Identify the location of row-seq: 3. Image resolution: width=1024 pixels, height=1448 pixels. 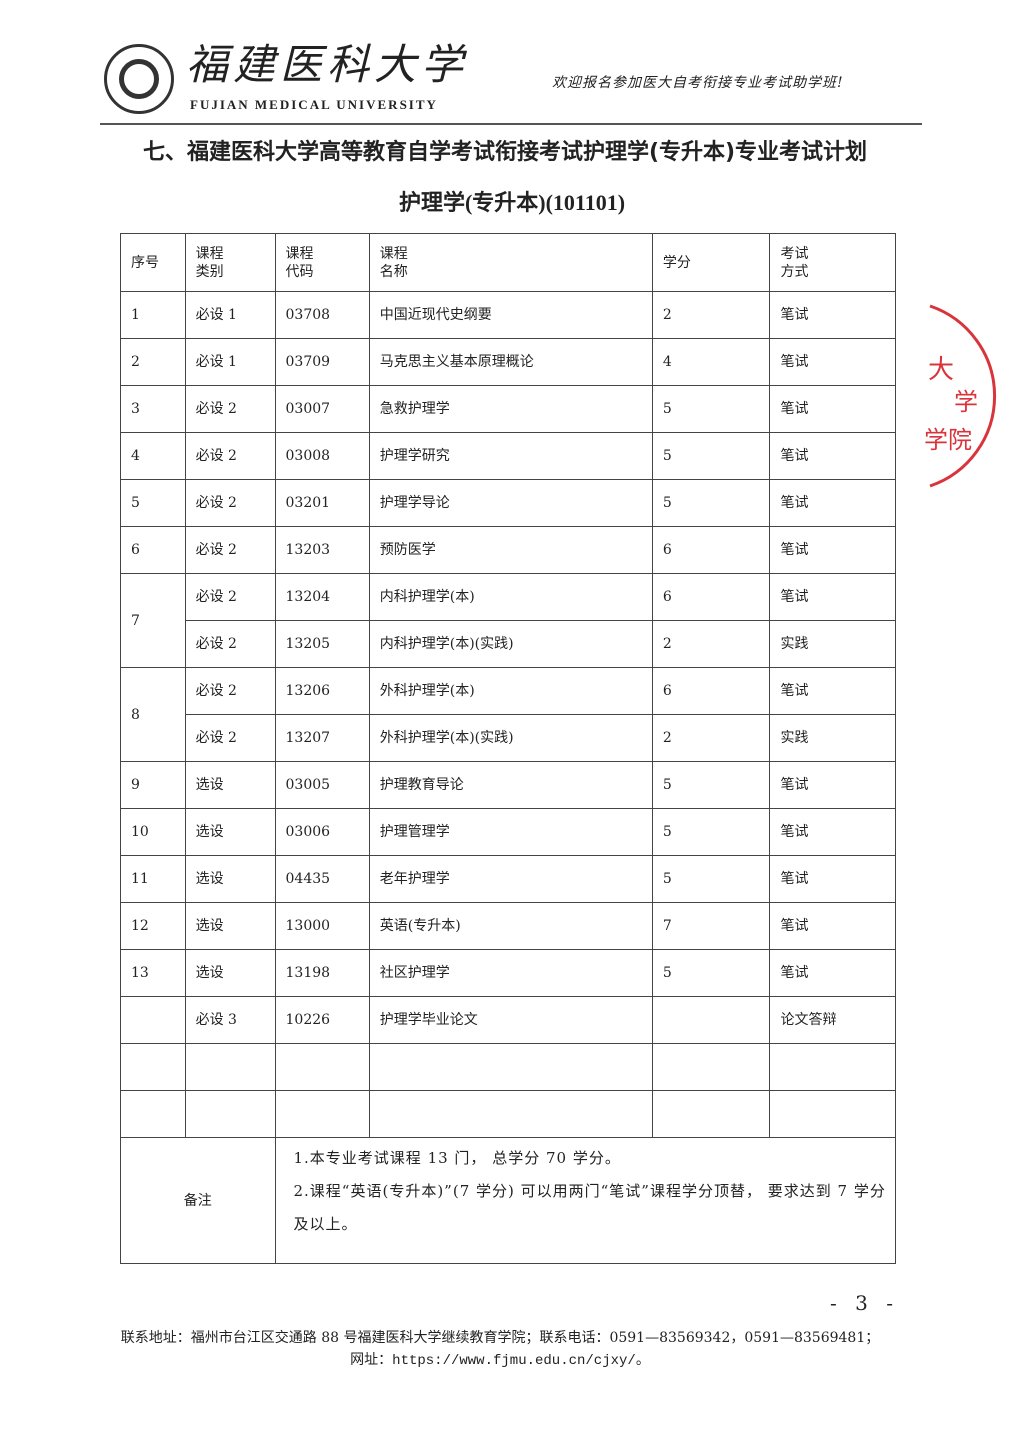
(153, 409).